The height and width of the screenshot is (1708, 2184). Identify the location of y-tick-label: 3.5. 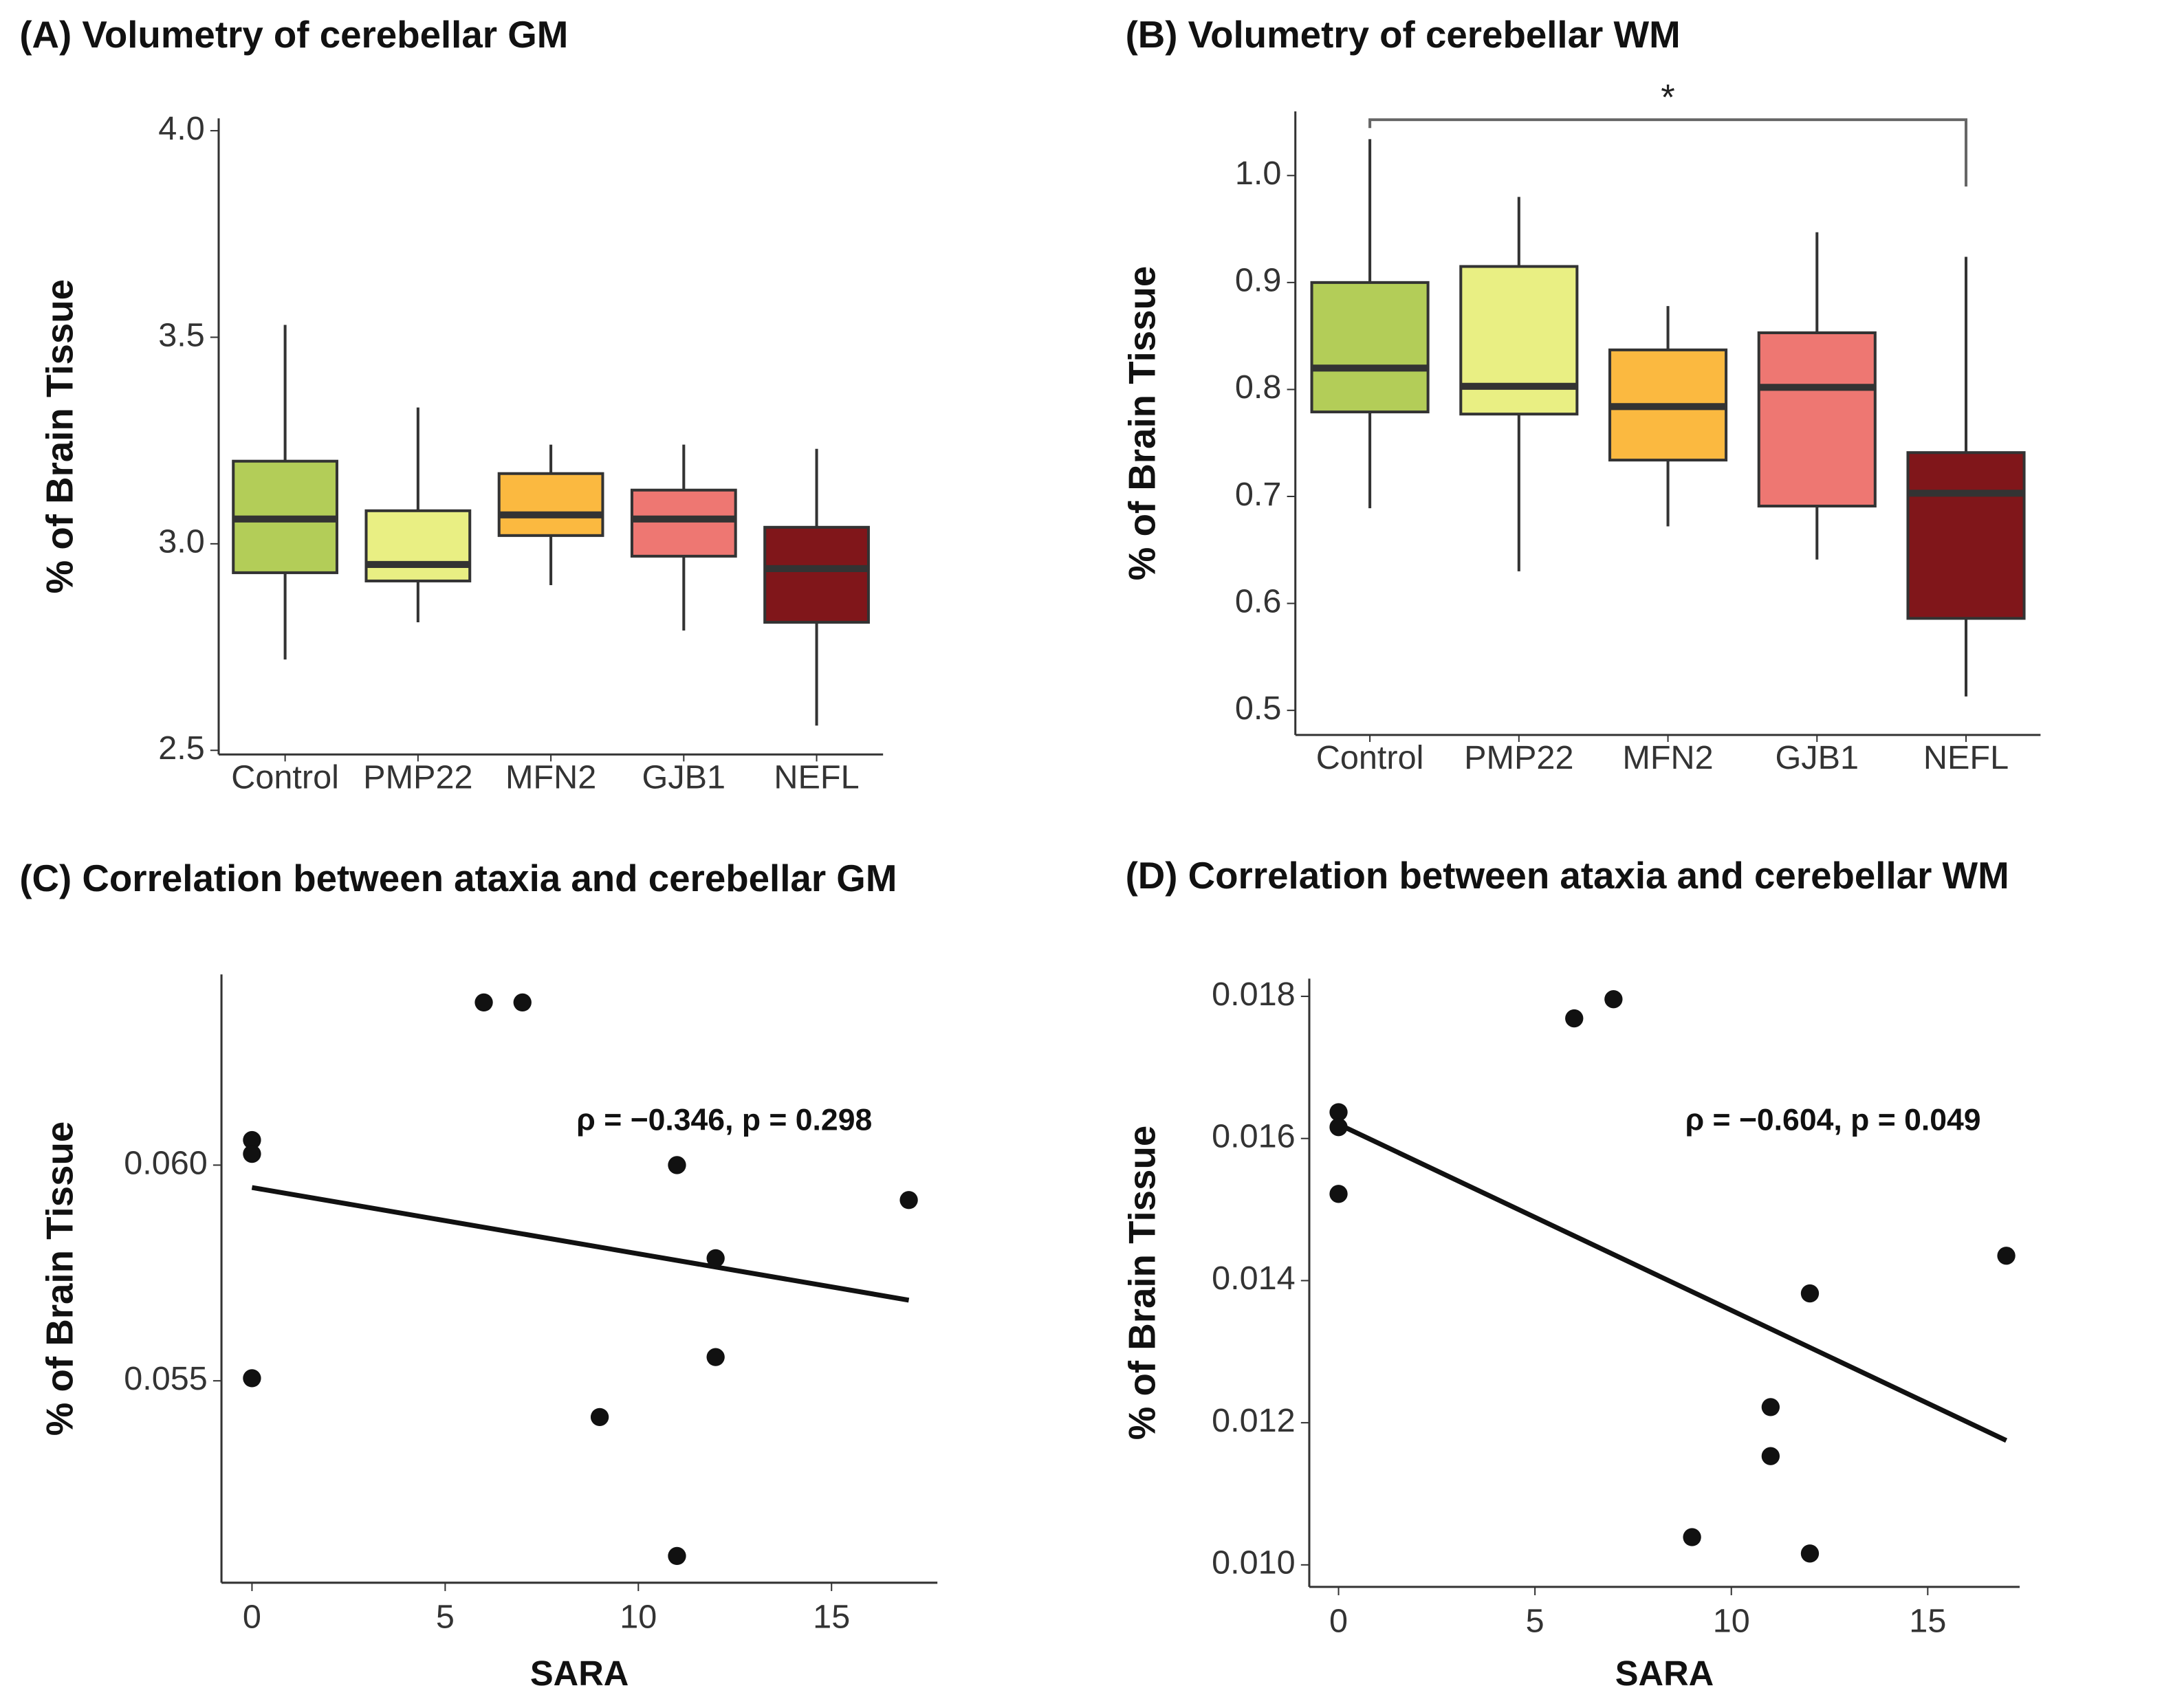
(181, 334).